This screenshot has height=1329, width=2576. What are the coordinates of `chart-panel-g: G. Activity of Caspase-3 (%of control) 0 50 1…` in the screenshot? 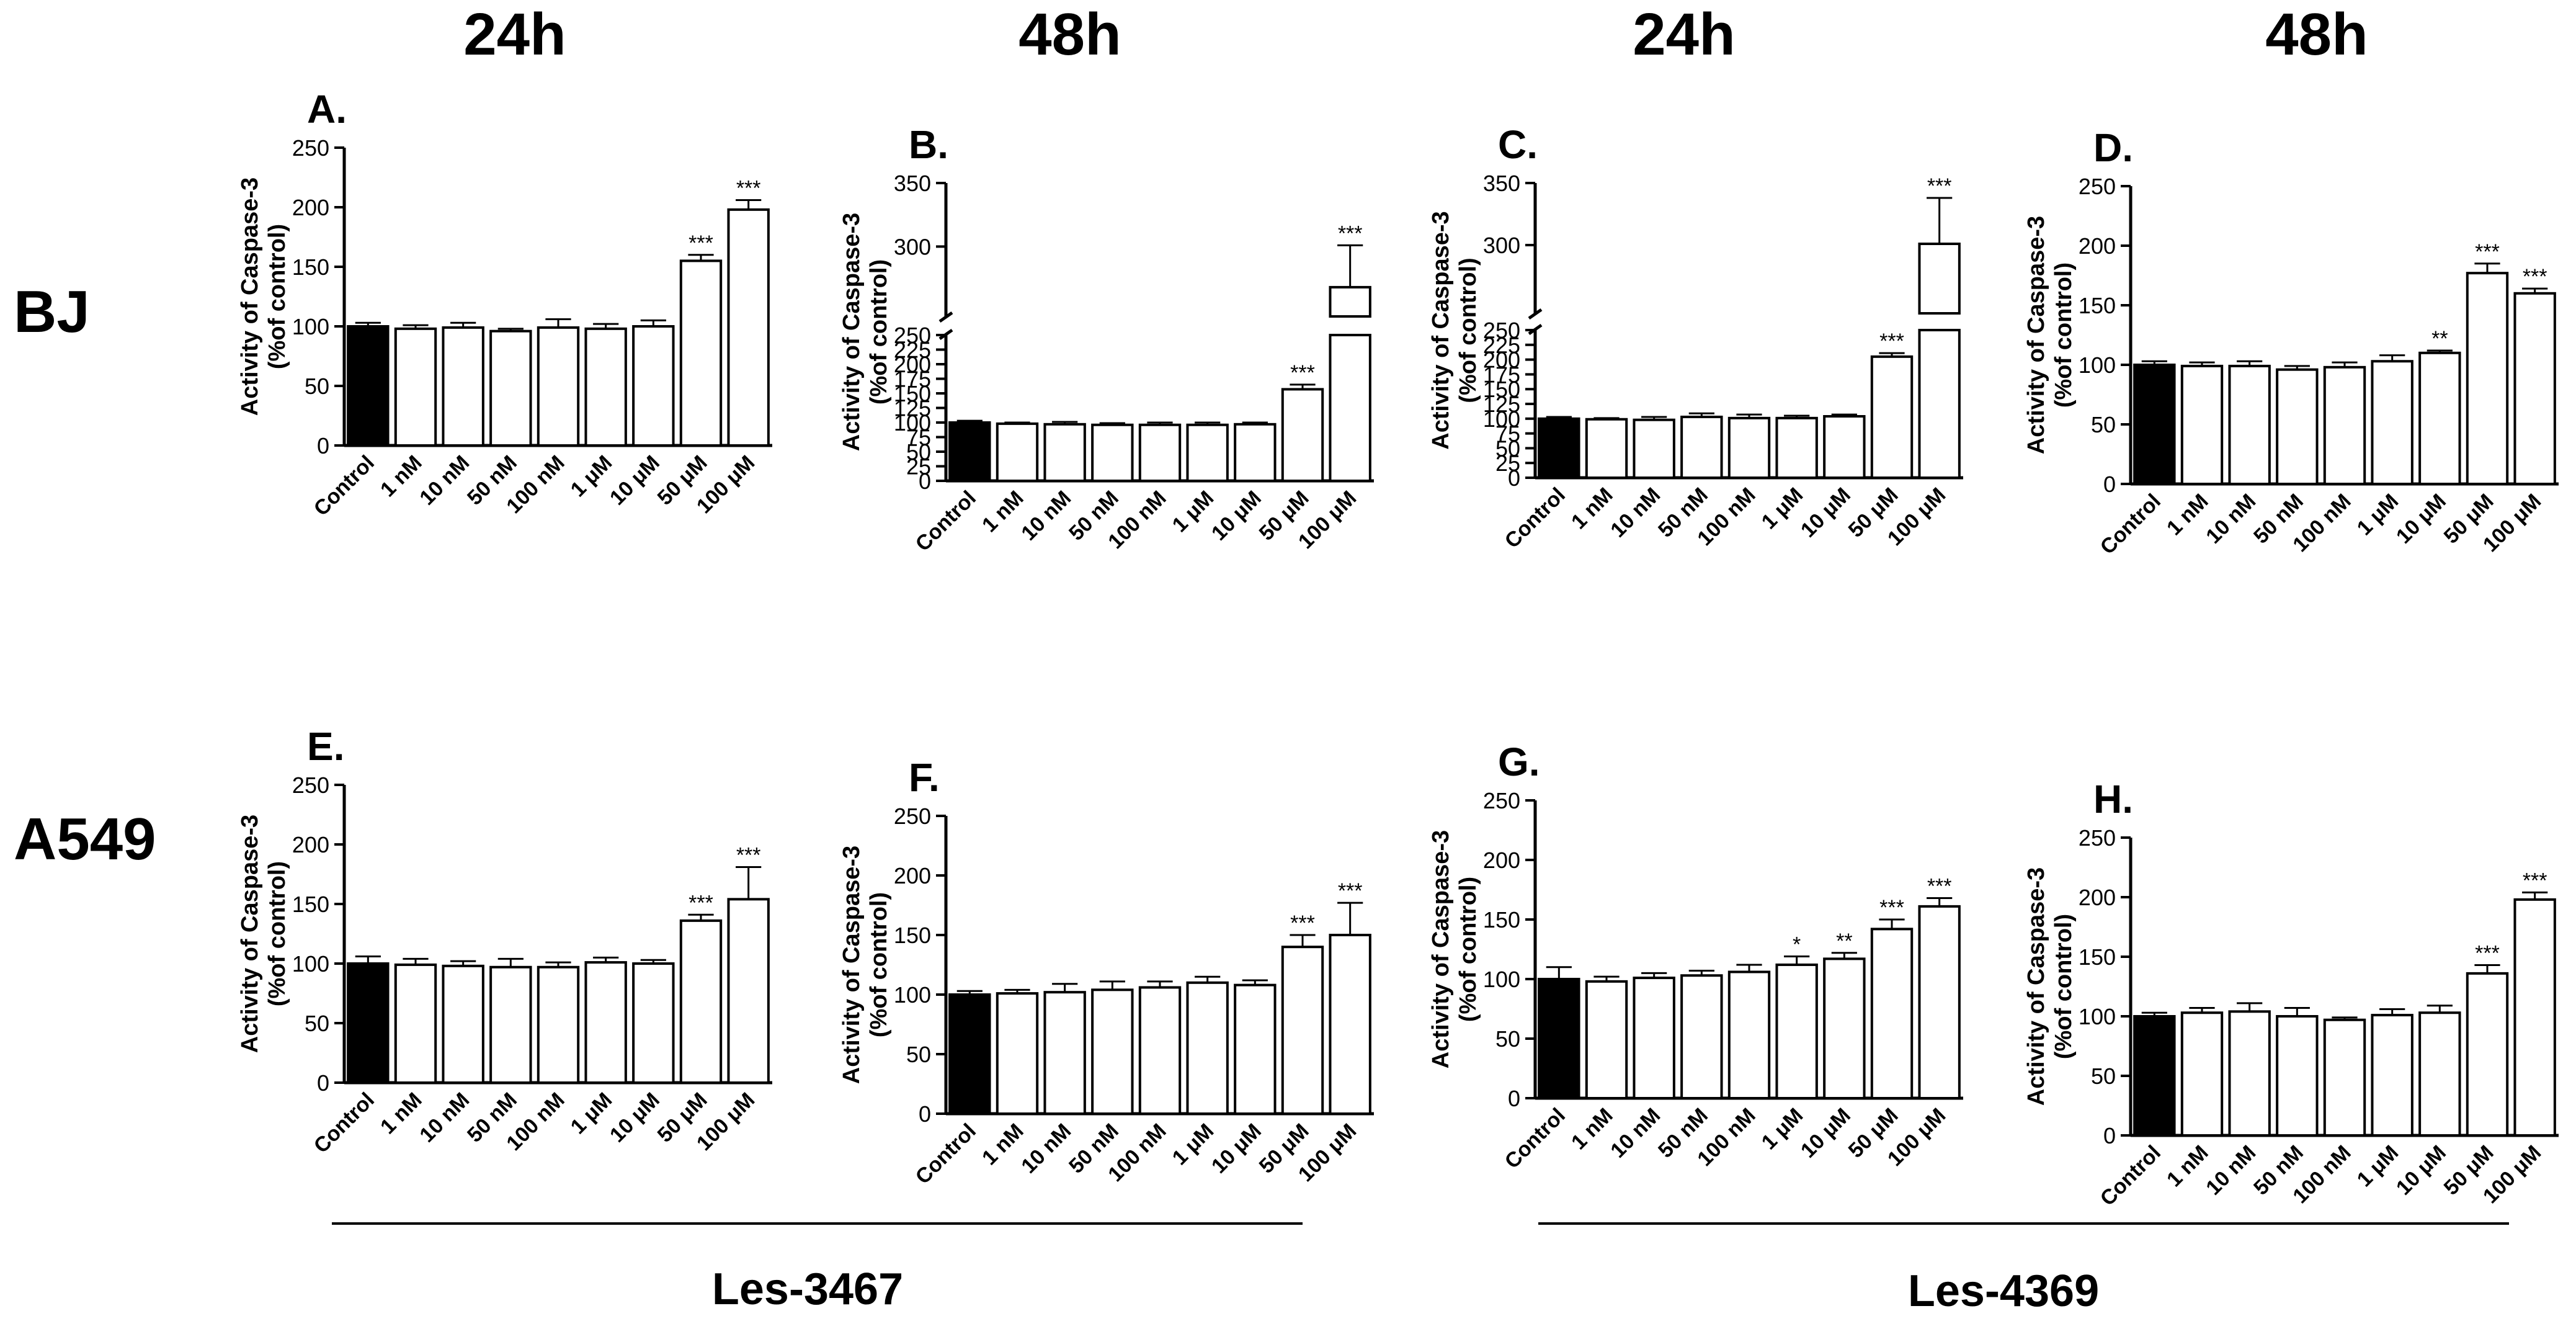 It's located at (1696, 957).